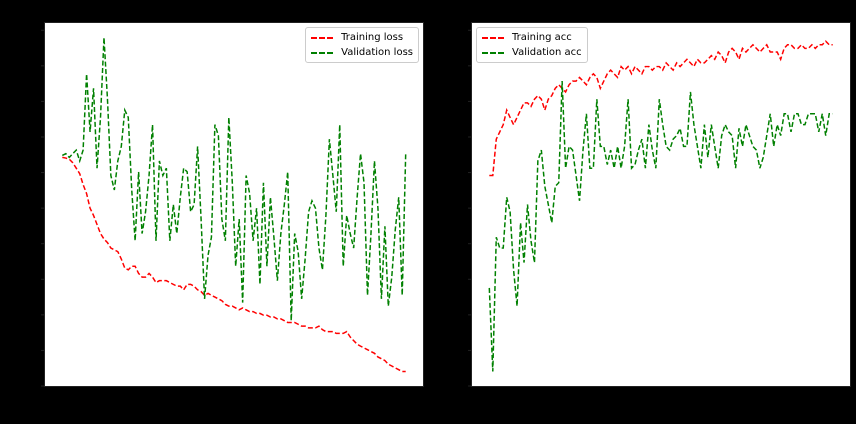 This screenshot has width=856, height=424. I want to click on accuracy-legend: Training acc Validation acc, so click(532, 45).